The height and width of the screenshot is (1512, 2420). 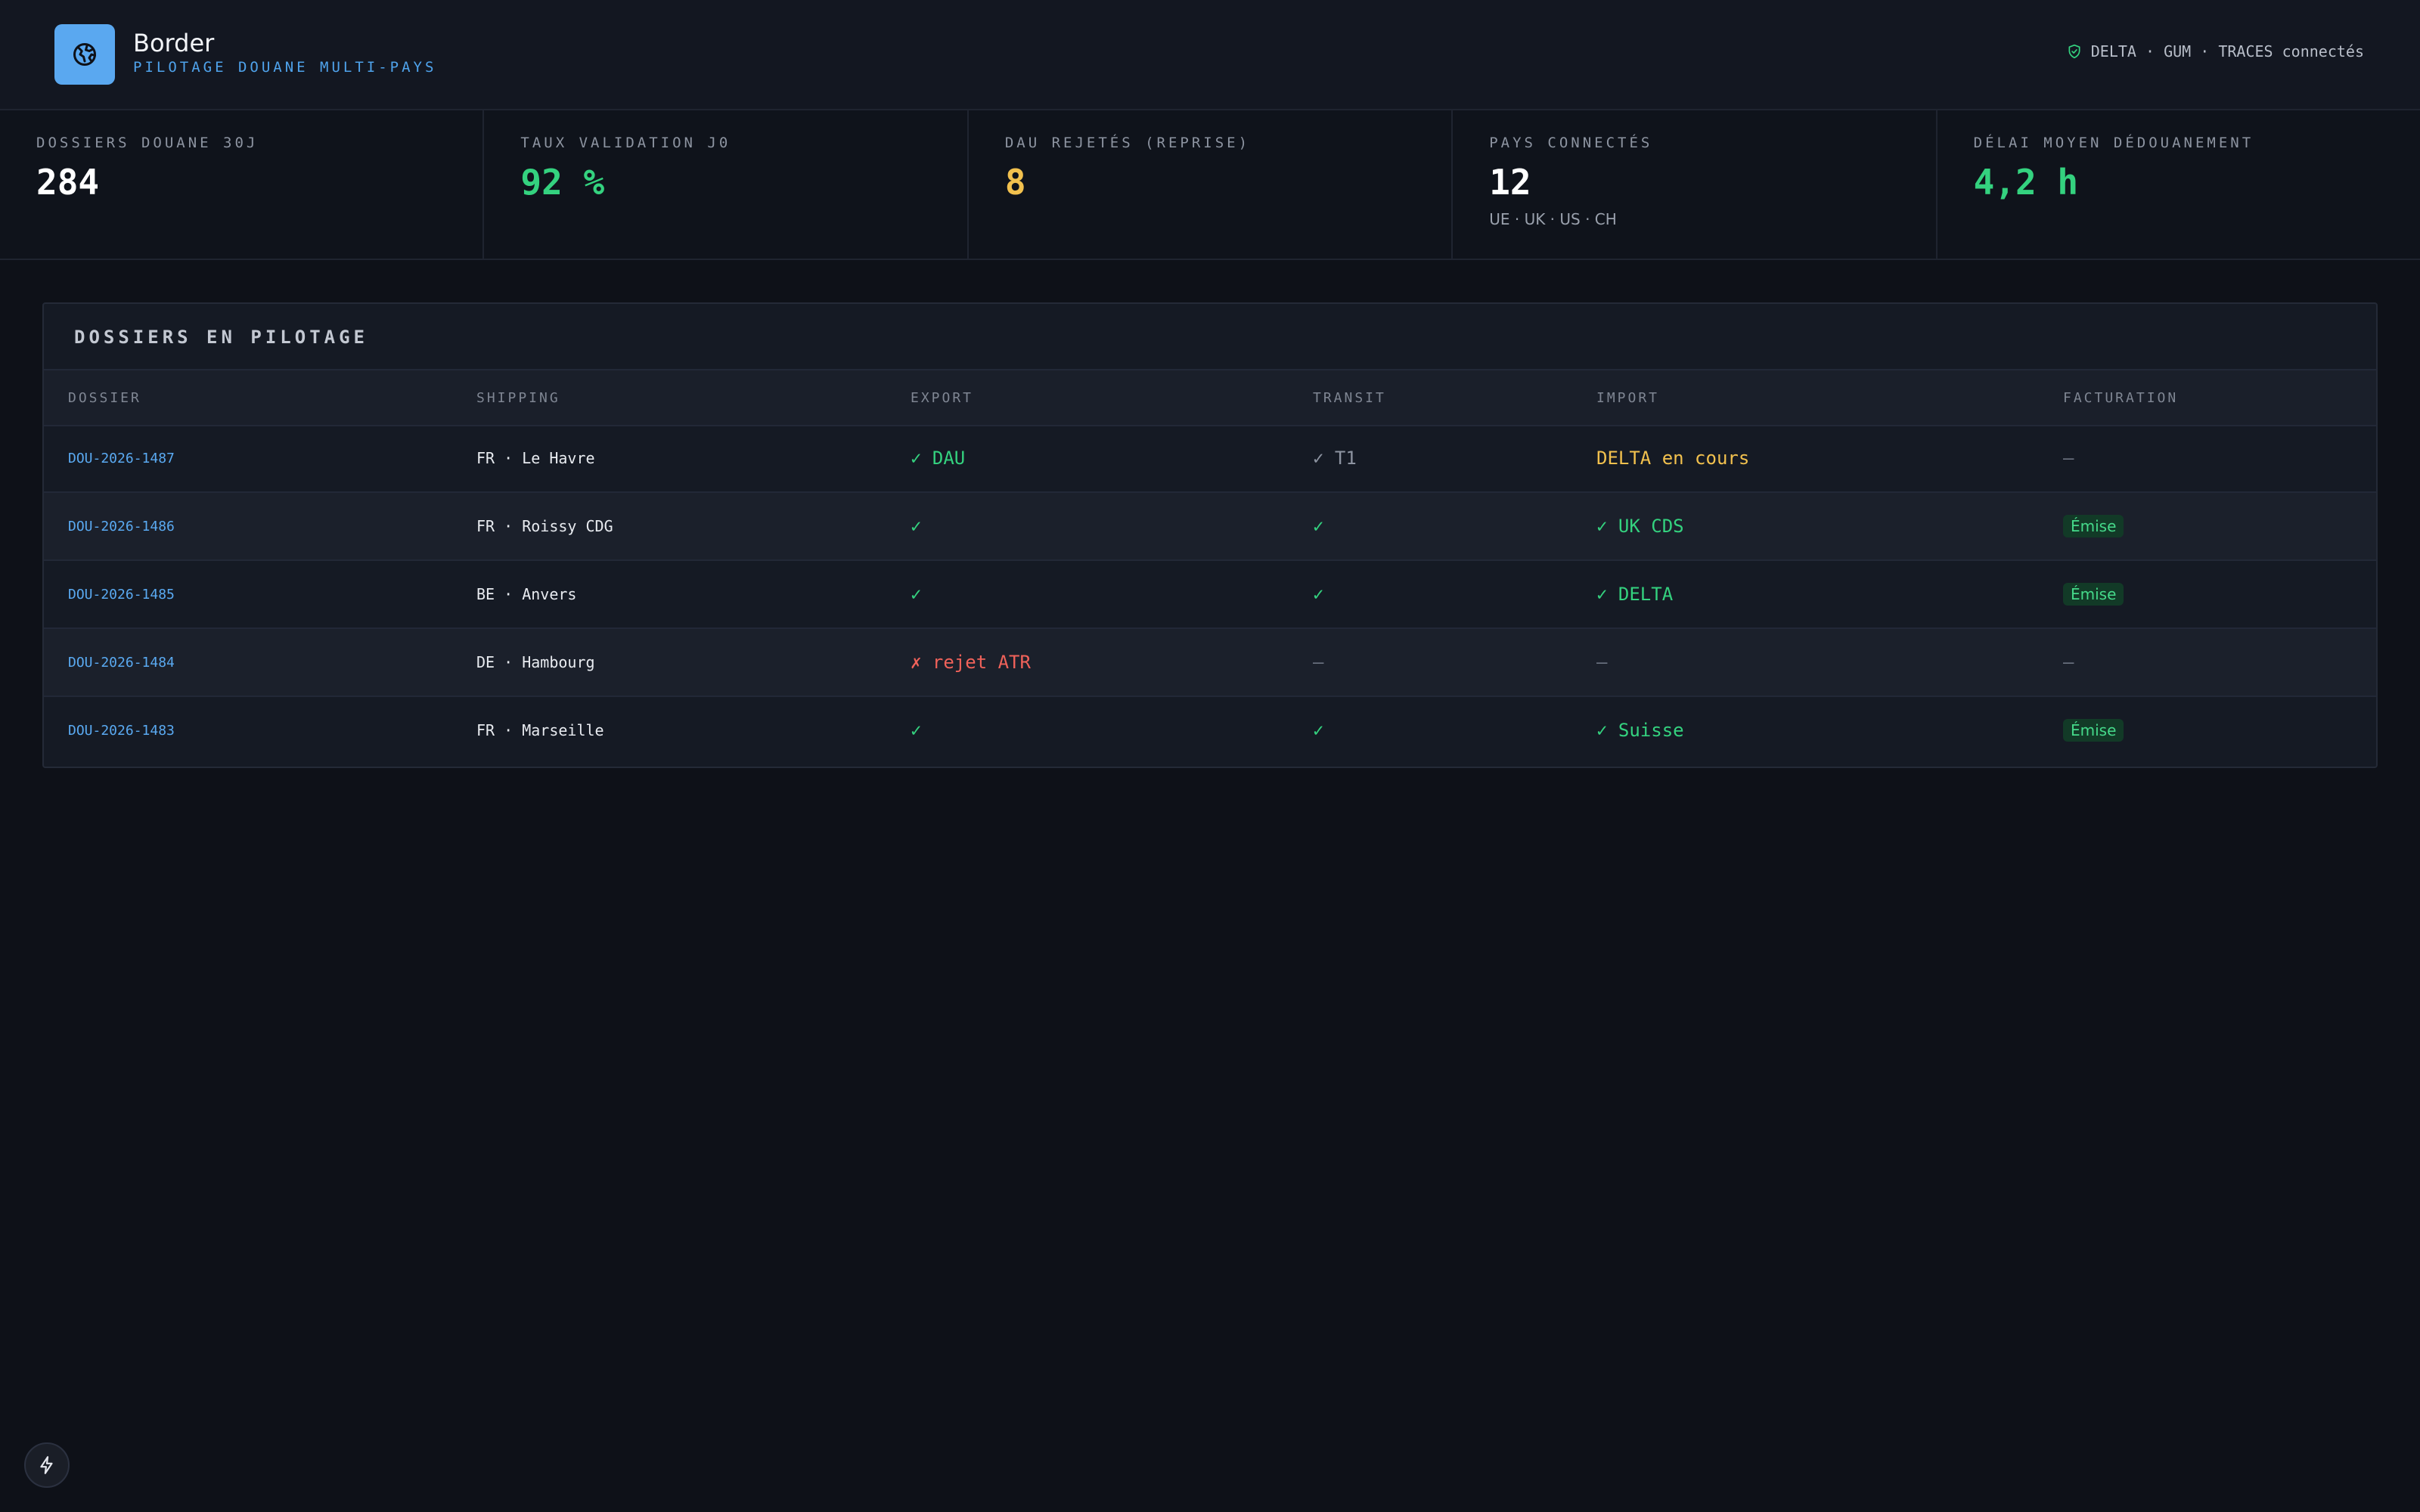 I want to click on shipping-cell: FR · Le Havre, so click(x=535, y=458).